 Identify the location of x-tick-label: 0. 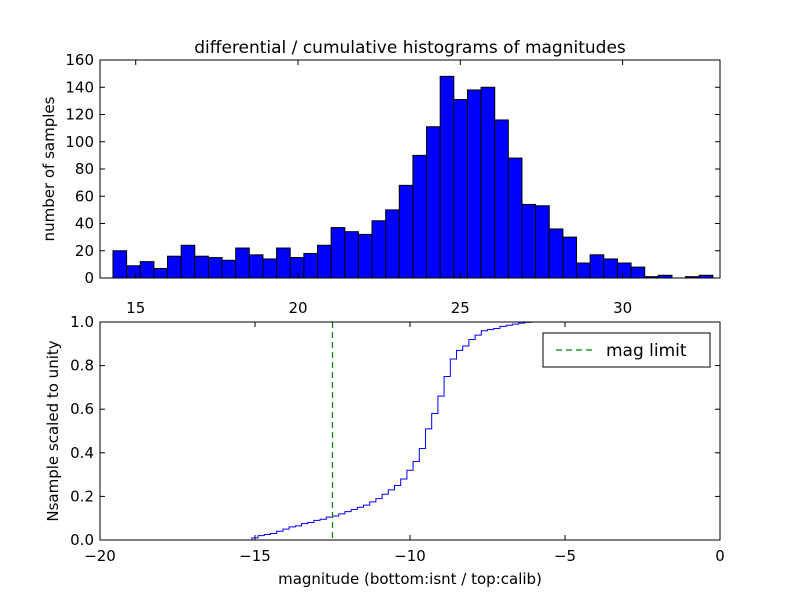
(720, 556).